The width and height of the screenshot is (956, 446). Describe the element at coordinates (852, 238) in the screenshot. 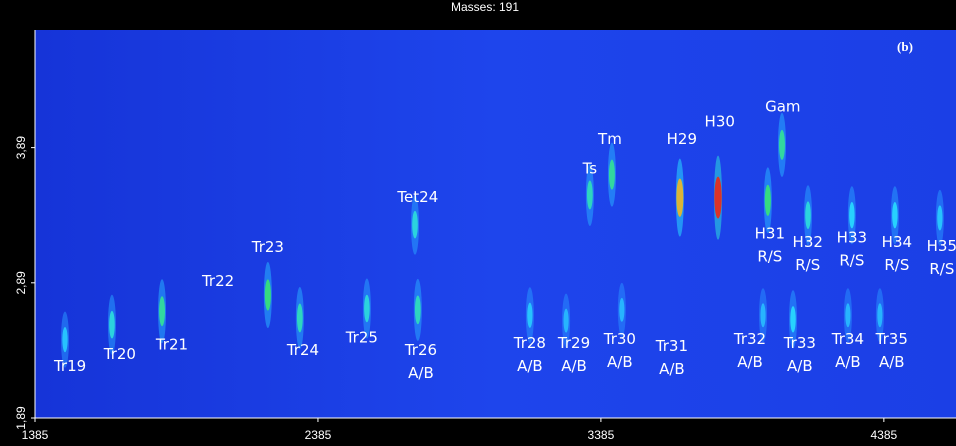

I see `annotation-text: H33` at that location.